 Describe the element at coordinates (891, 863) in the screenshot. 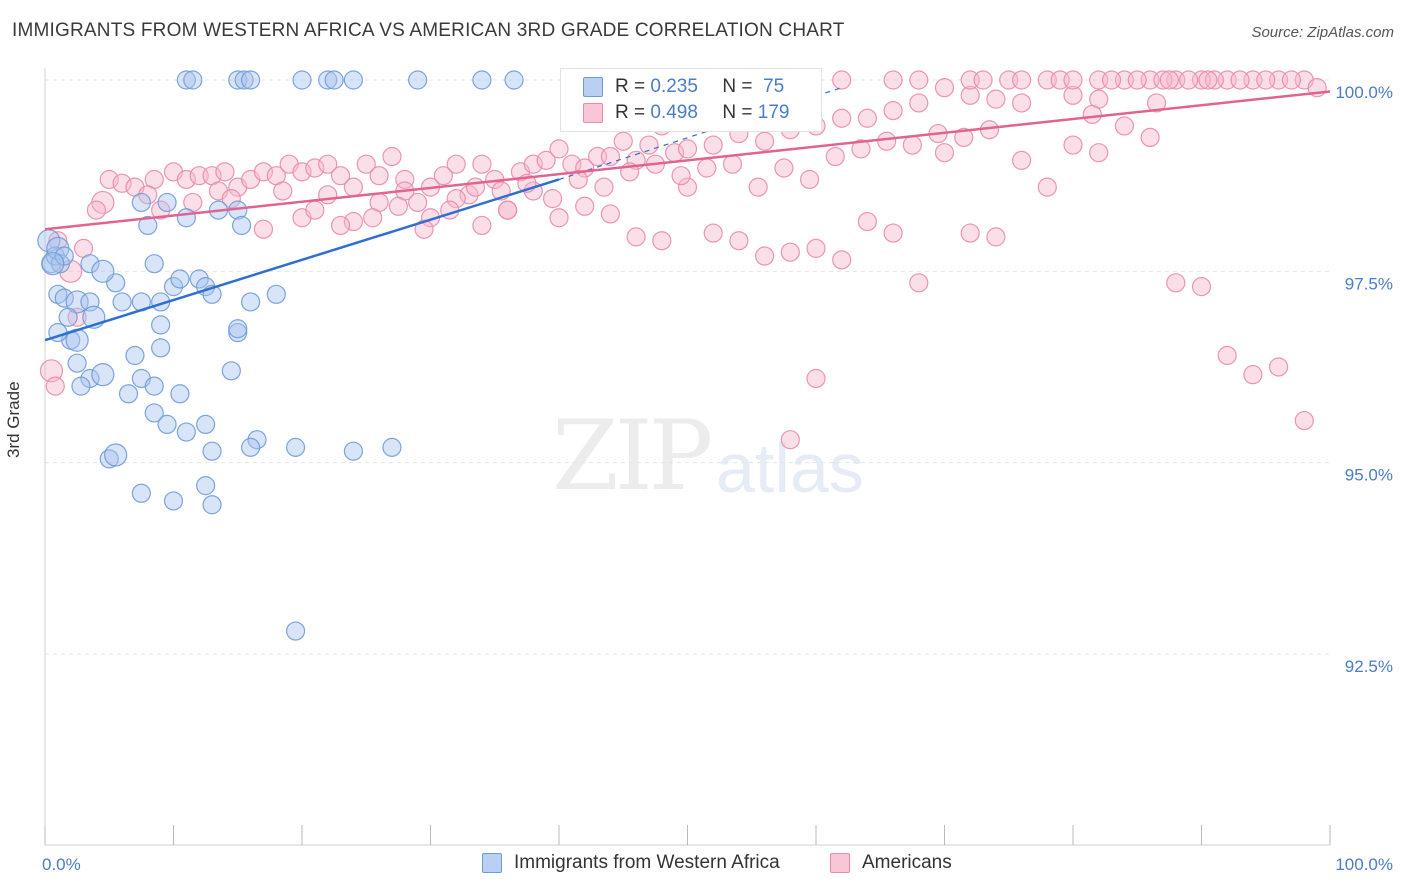

I see `legend-item-americans: Americans` at that location.